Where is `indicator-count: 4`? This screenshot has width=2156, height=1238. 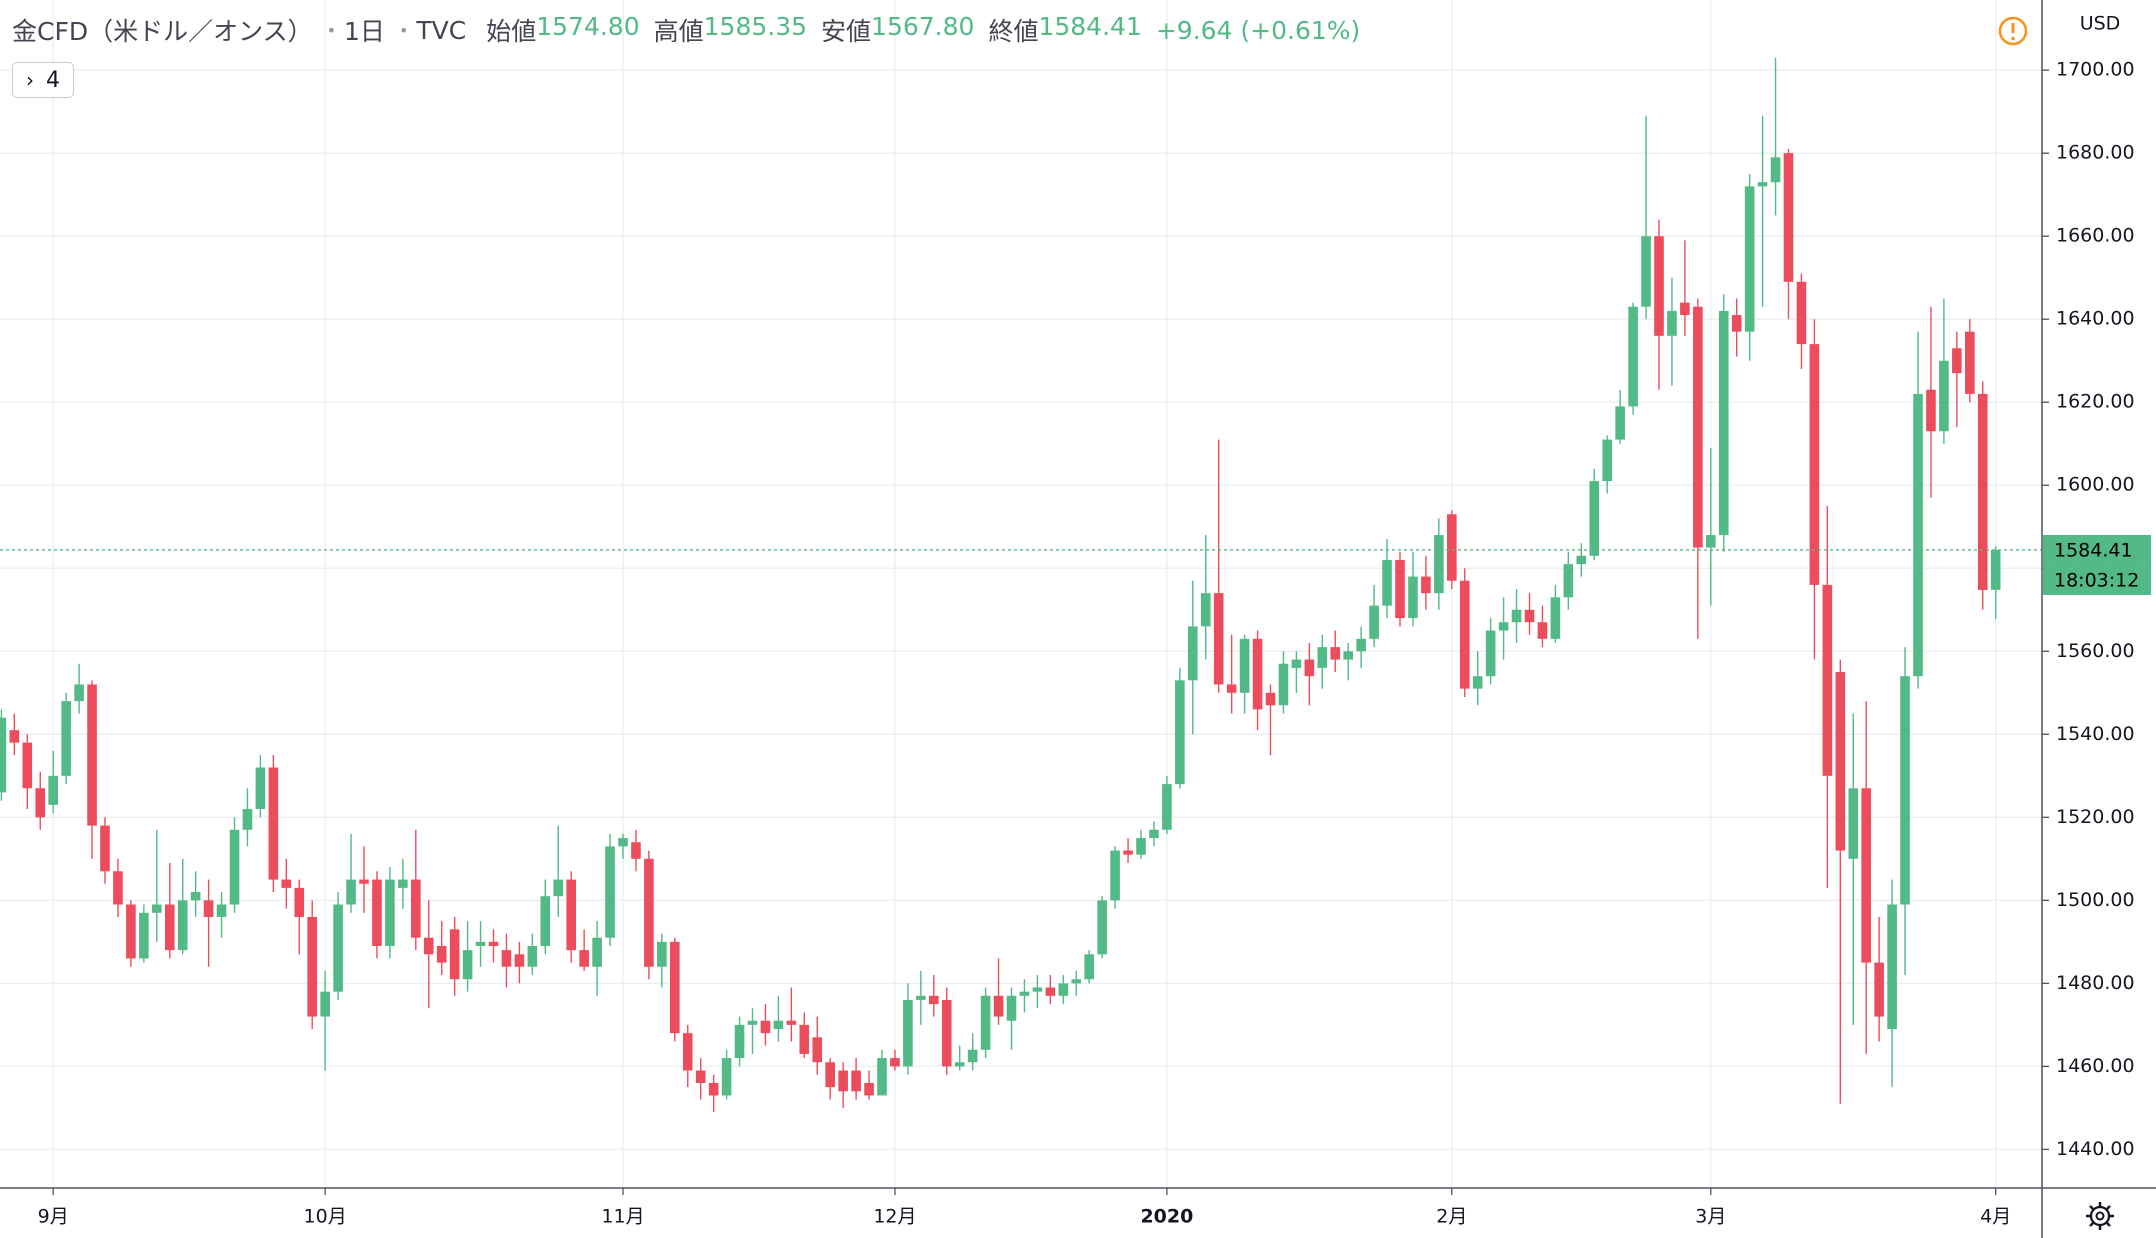
indicator-count: 4 is located at coordinates (53, 80).